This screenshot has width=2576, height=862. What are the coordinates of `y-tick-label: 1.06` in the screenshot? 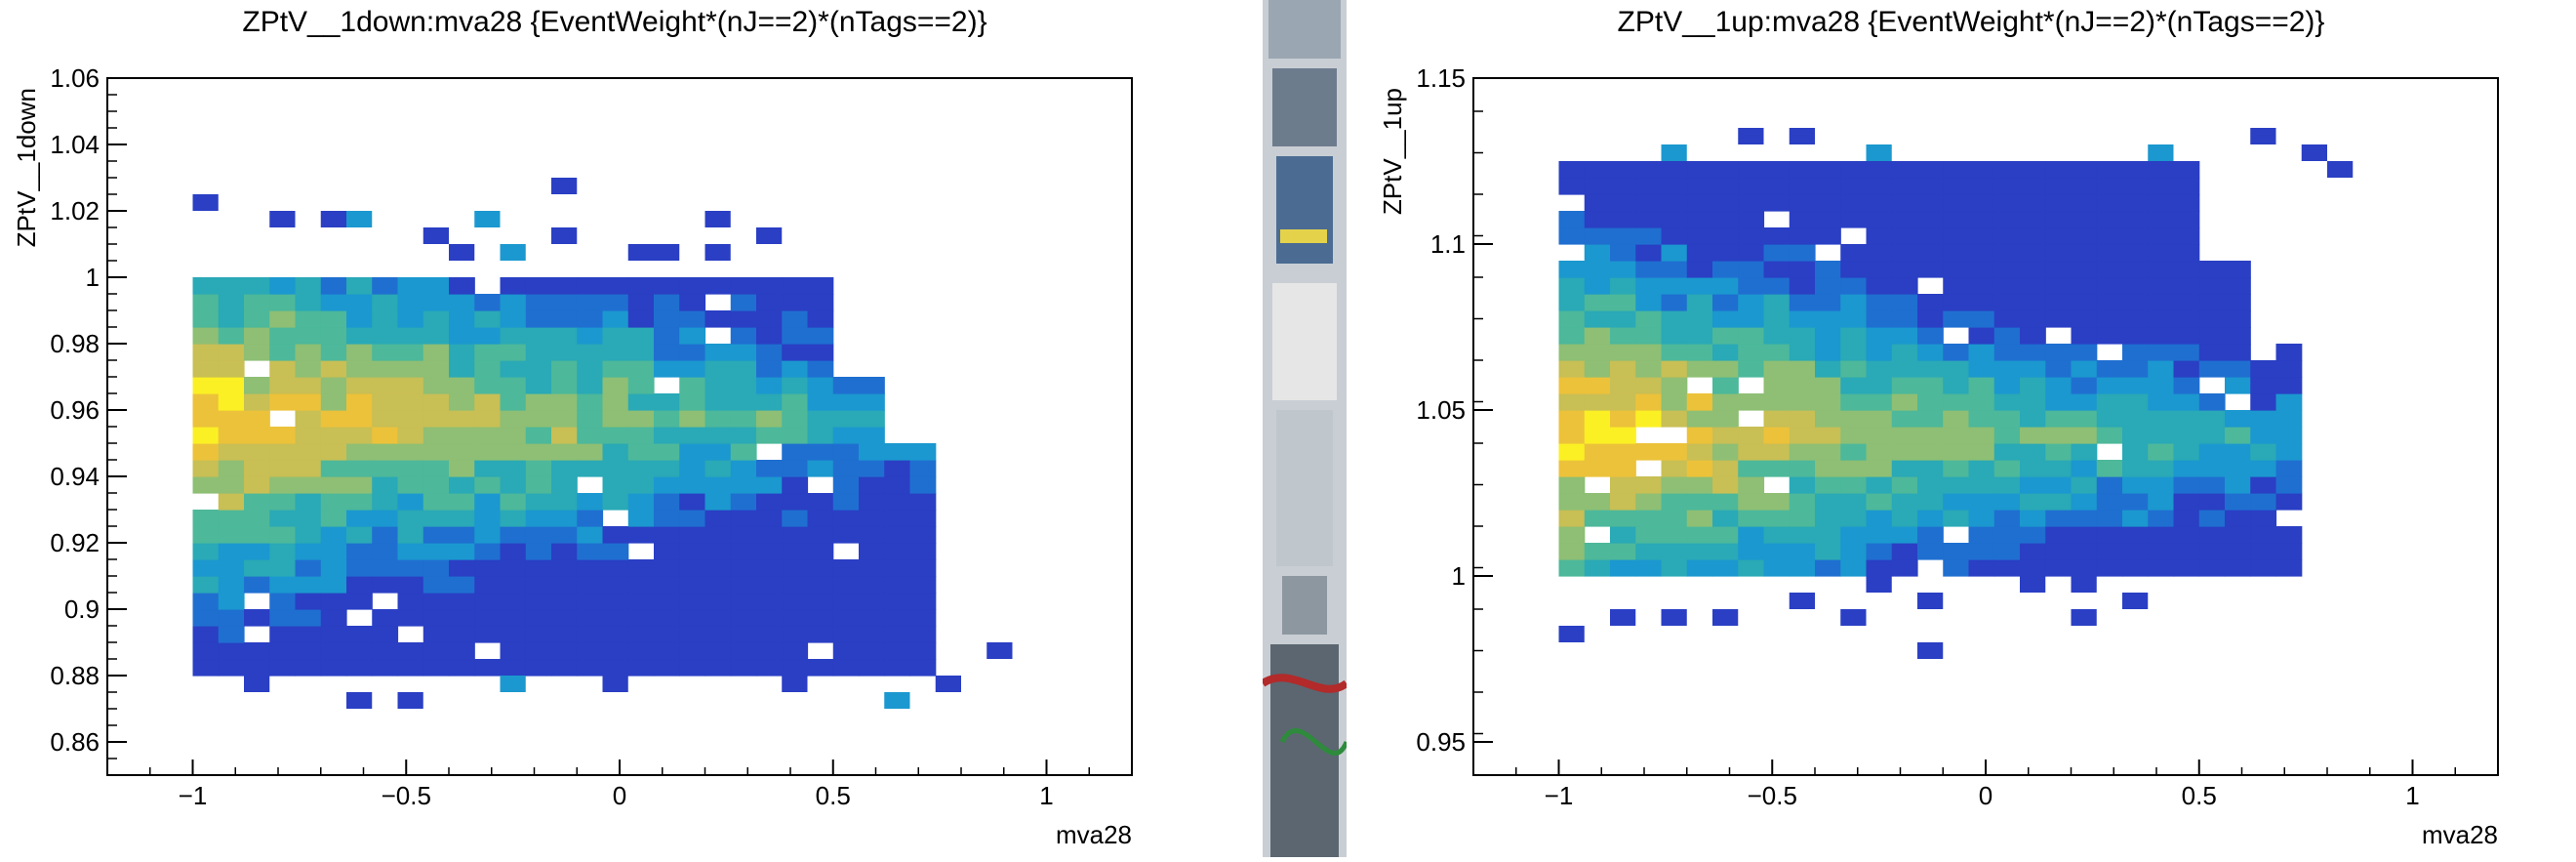 It's located at (75, 78).